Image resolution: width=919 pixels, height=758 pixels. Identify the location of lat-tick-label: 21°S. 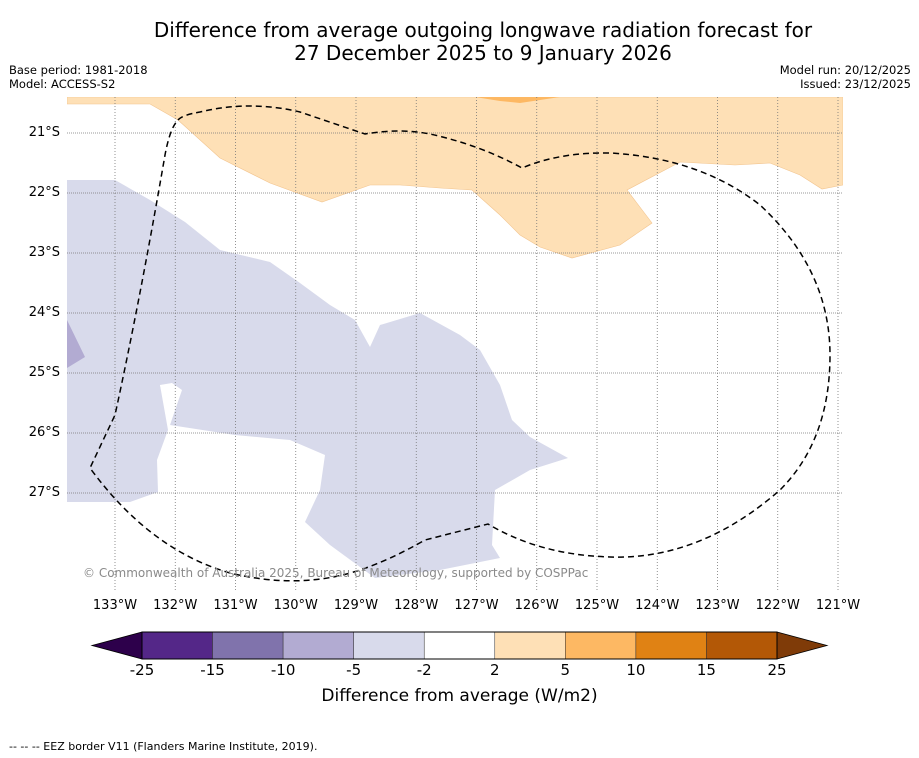
(44, 132).